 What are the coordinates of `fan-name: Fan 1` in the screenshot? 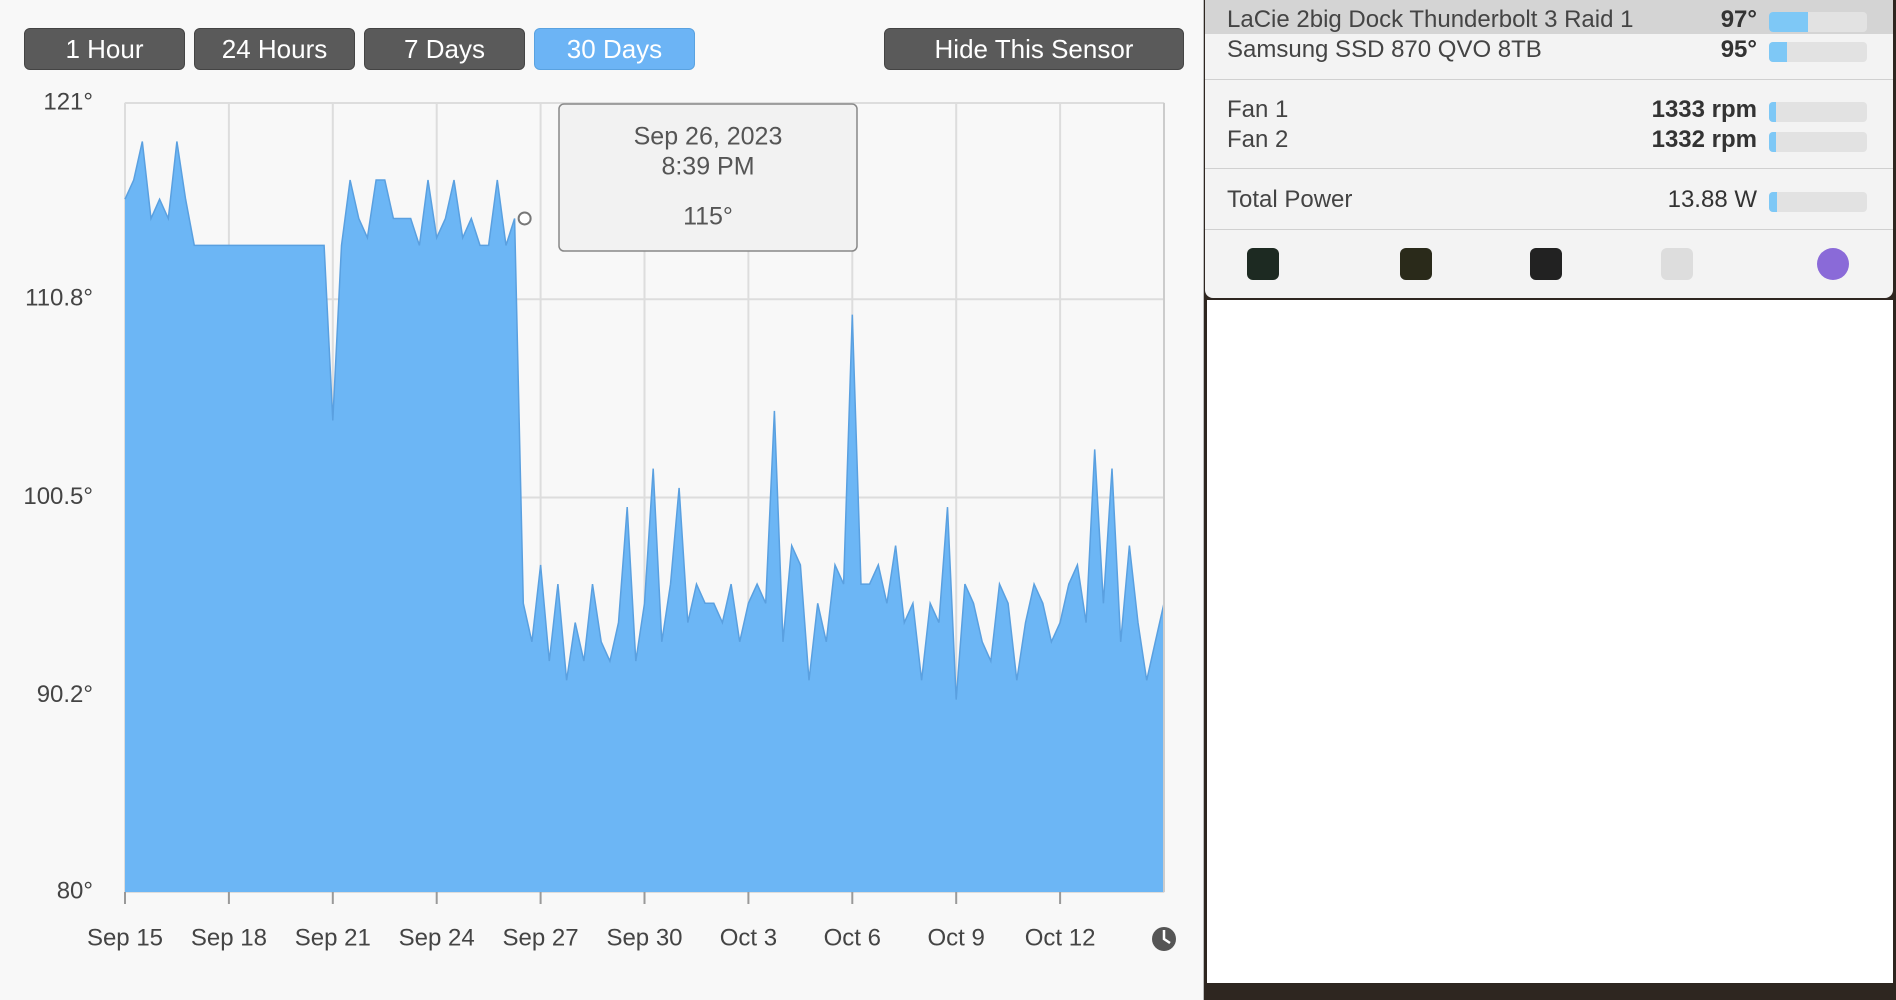 It's located at (1258, 109).